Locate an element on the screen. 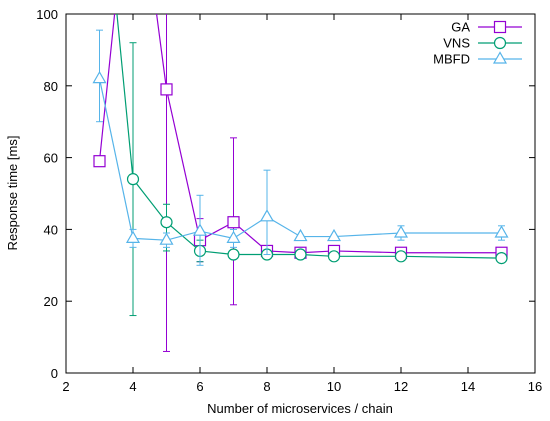 The image size is (550, 421). y-tick-label: 40 is located at coordinates (51, 229).